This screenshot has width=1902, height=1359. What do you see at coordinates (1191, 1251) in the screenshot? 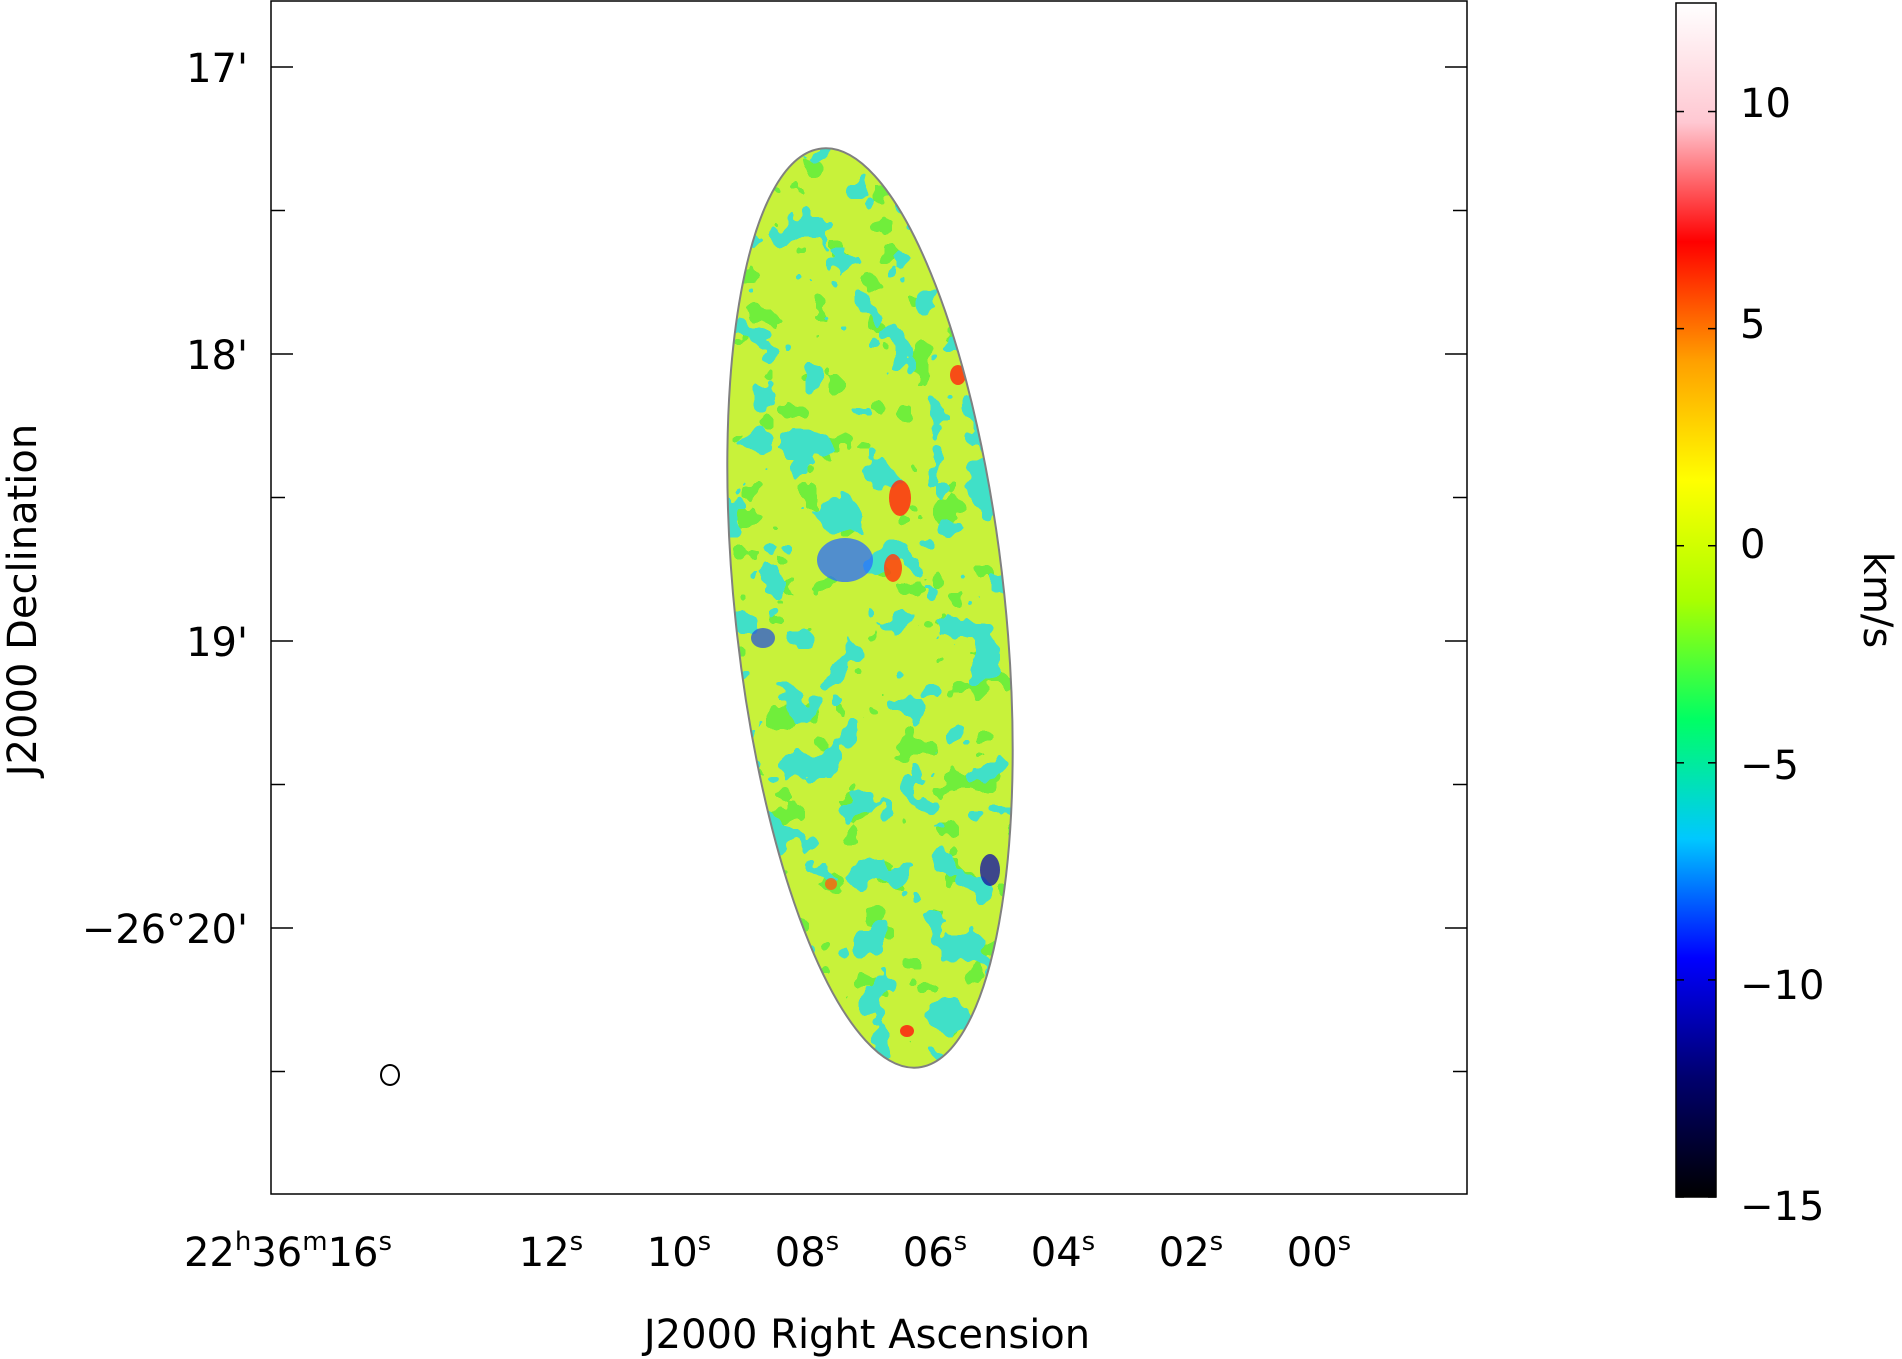
I see `x-tick-label: 02s` at bounding box center [1191, 1251].